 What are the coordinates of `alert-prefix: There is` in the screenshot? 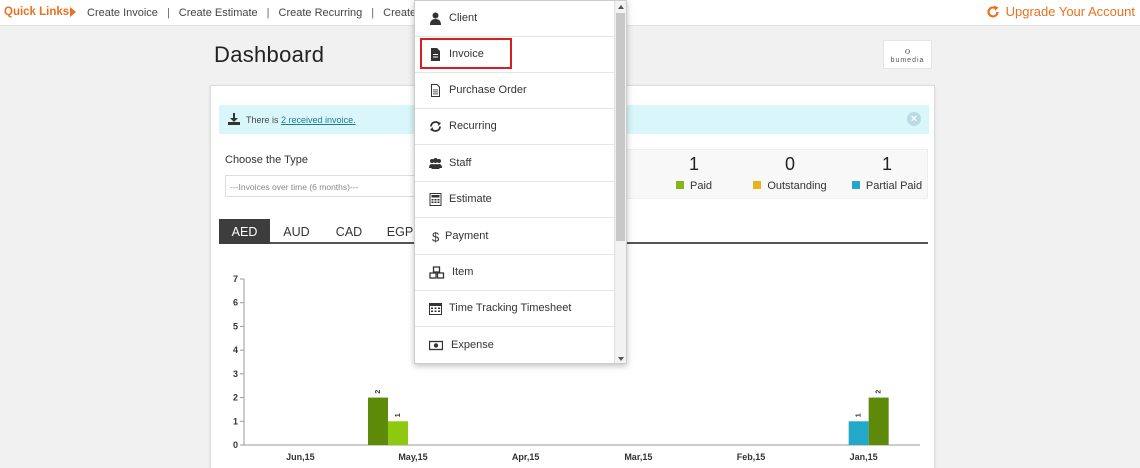 It's located at (262, 120).